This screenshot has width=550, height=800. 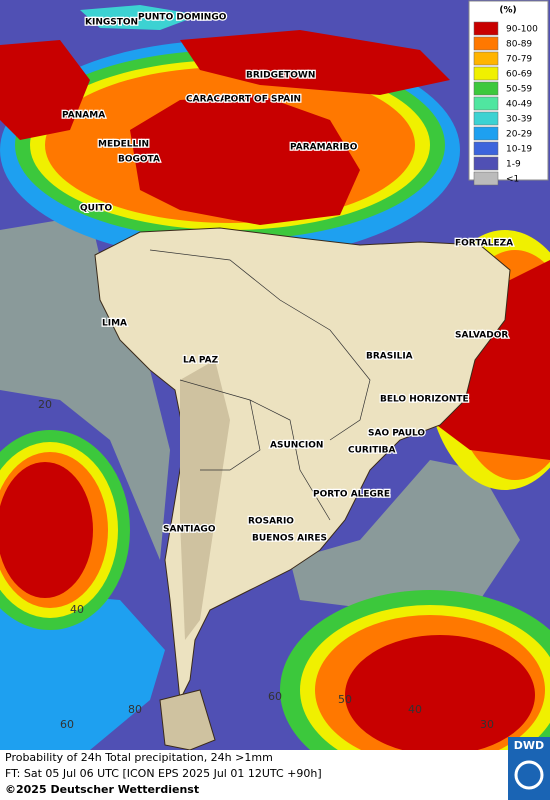 What do you see at coordinates (262, 100) in the screenshot?
I see `city-label: PORT OF SPAIN` at bounding box center [262, 100].